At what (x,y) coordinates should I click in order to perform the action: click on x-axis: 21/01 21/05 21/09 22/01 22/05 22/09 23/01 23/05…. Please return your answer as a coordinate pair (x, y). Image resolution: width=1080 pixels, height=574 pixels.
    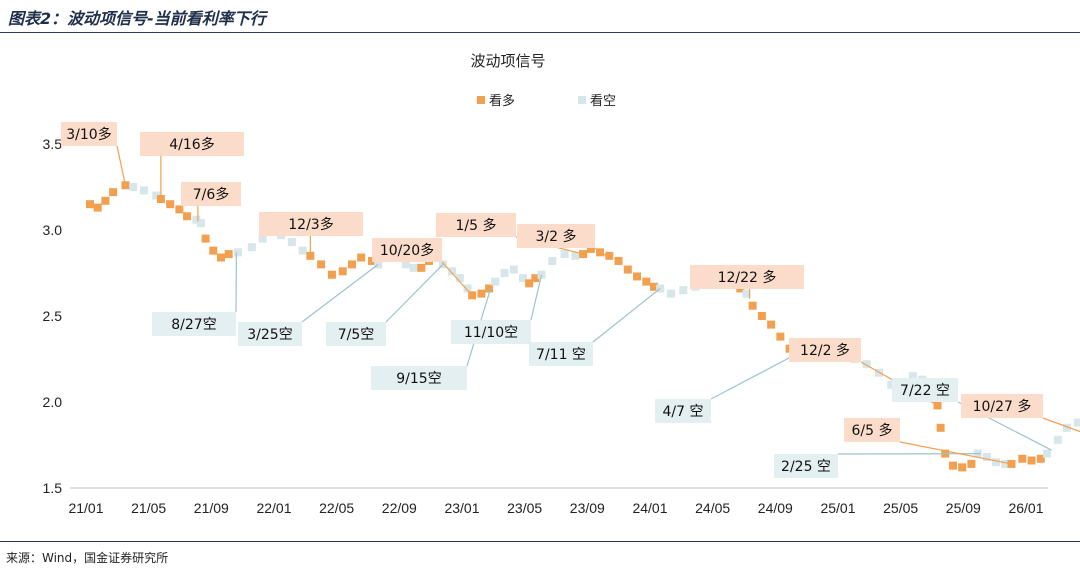
    Looking at the image, I should click on (555, 508).